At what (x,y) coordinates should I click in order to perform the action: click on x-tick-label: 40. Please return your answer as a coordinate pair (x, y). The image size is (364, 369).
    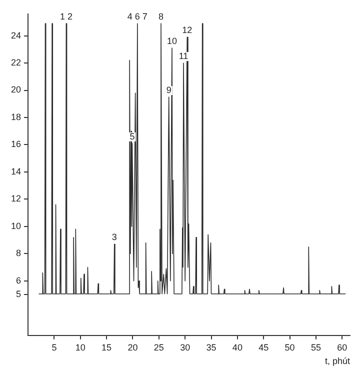
    Looking at the image, I should click on (237, 347).